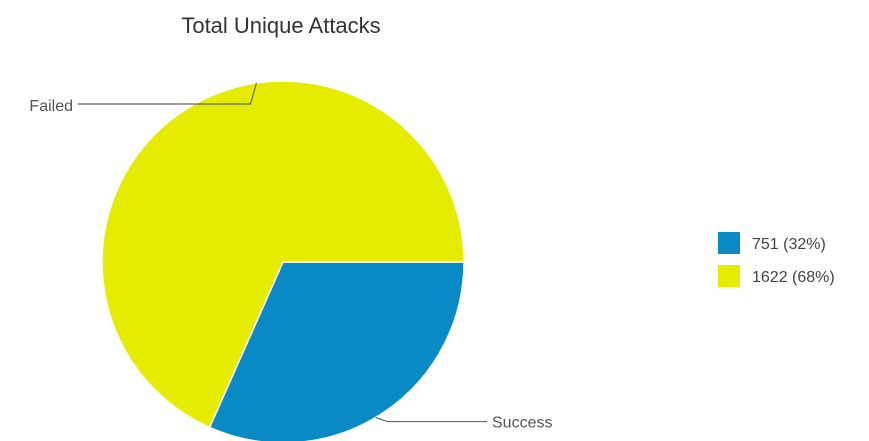 This screenshot has width=869, height=441. What do you see at coordinates (729, 276) in the screenshot?
I see `legend-swatch-failed` at bounding box center [729, 276].